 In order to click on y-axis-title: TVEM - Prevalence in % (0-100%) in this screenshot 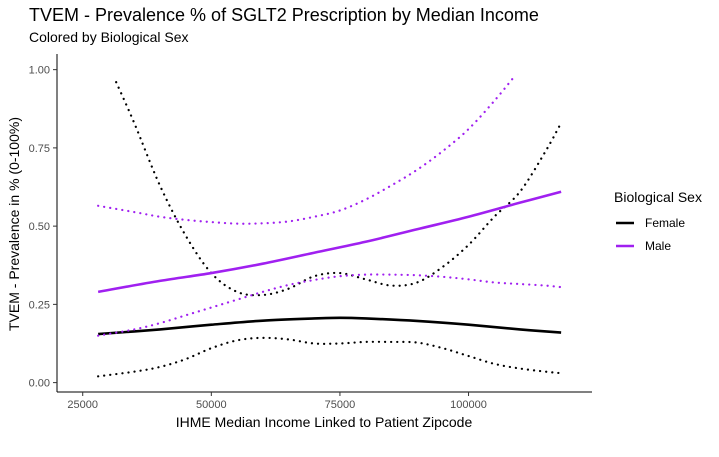, I will do `click(14, 224)`.